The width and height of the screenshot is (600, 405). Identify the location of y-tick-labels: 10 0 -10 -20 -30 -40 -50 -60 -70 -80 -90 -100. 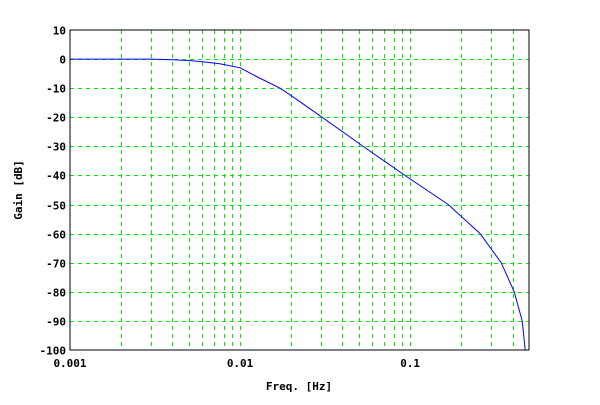
(53, 191).